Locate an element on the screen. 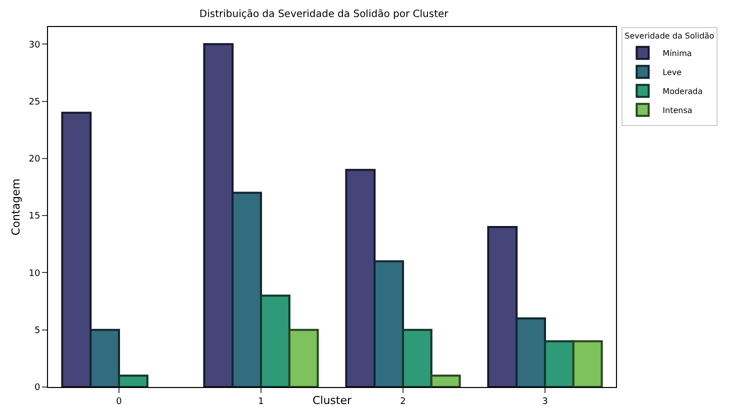 The image size is (736, 407). x-axis-title: Cluster is located at coordinates (332, 400).